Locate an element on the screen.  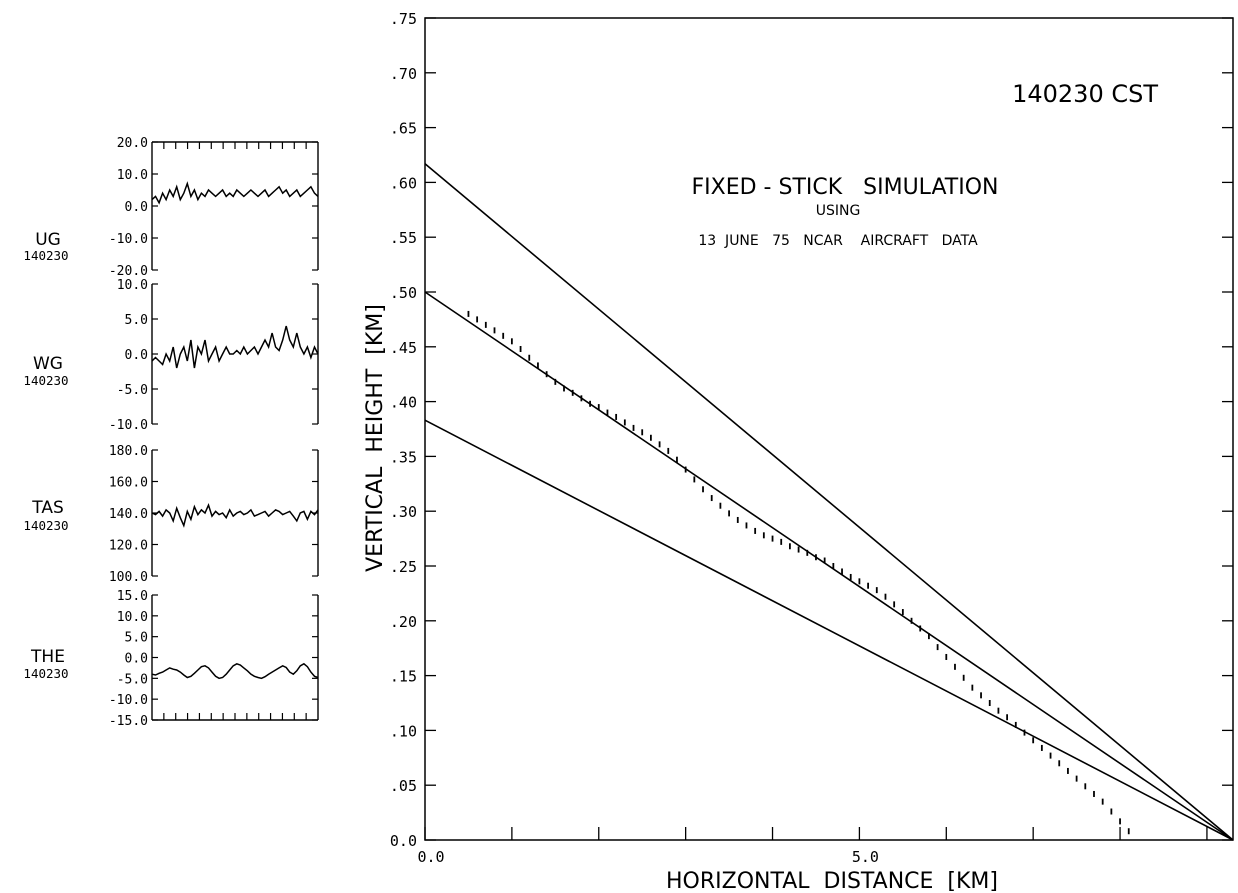
y-tick-label: .50 is located at coordinates (403, 293).